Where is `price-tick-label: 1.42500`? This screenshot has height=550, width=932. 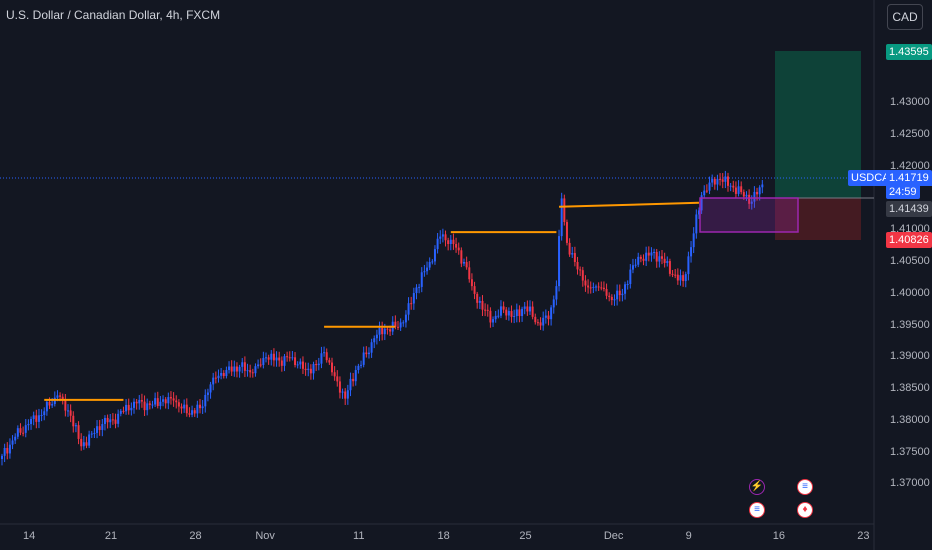
price-tick-label: 1.42500 is located at coordinates (910, 133).